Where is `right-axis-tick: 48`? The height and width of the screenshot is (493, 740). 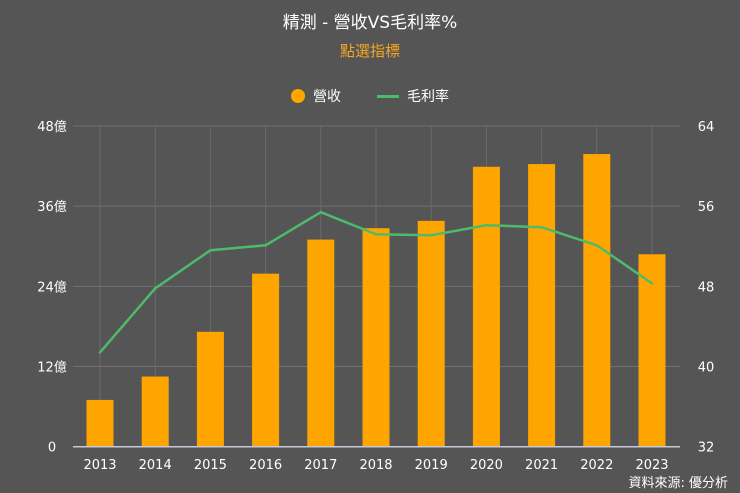 right-axis-tick: 48 is located at coordinates (706, 287).